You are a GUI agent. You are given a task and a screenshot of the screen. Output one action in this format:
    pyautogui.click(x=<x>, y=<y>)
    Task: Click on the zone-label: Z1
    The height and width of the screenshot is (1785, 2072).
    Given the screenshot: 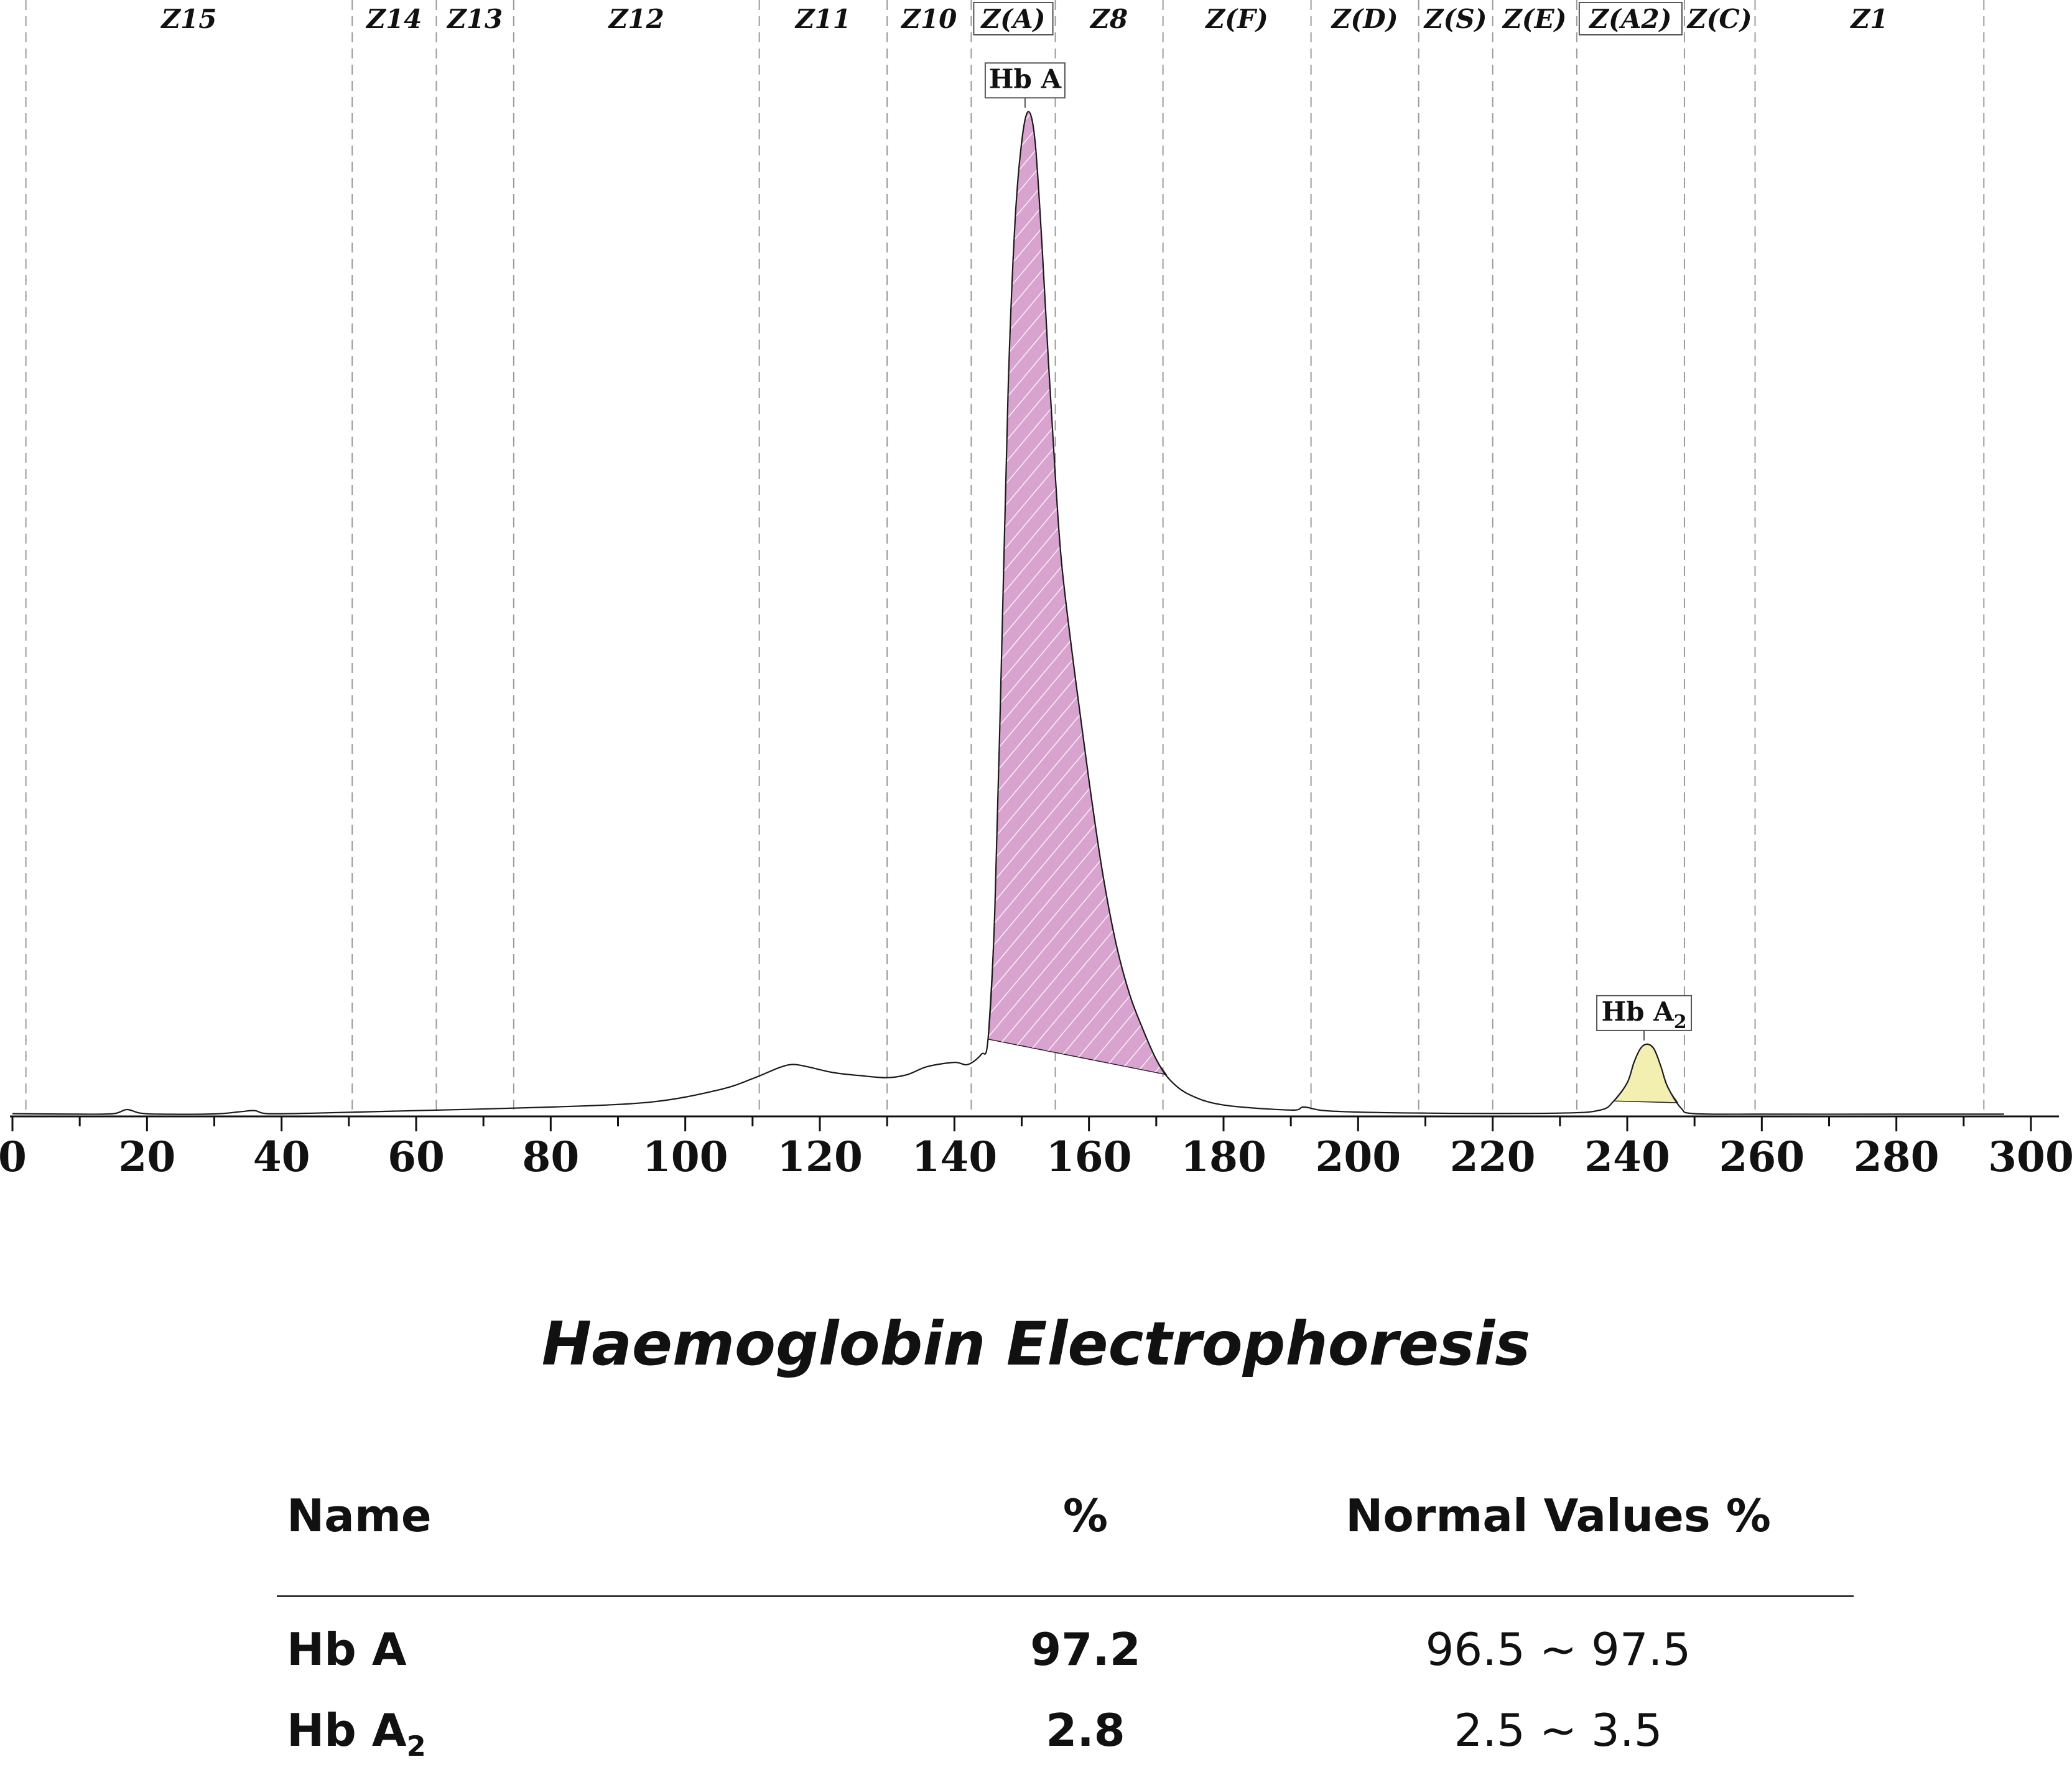 What is the action you would take?
    pyautogui.click(x=1868, y=19)
    